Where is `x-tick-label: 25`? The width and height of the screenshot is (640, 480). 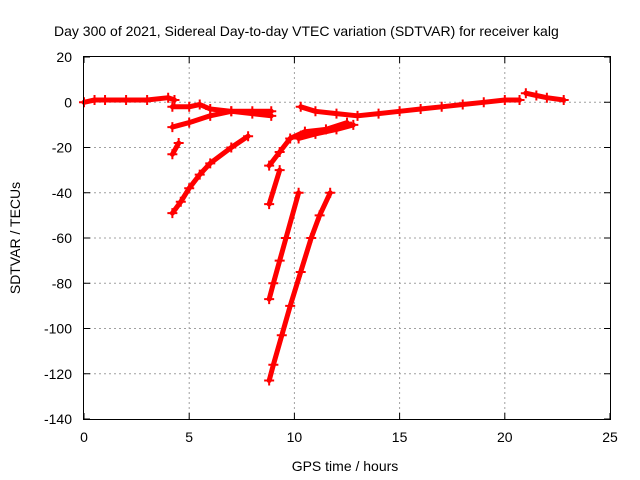
x-tick-label: 25 is located at coordinates (610, 437).